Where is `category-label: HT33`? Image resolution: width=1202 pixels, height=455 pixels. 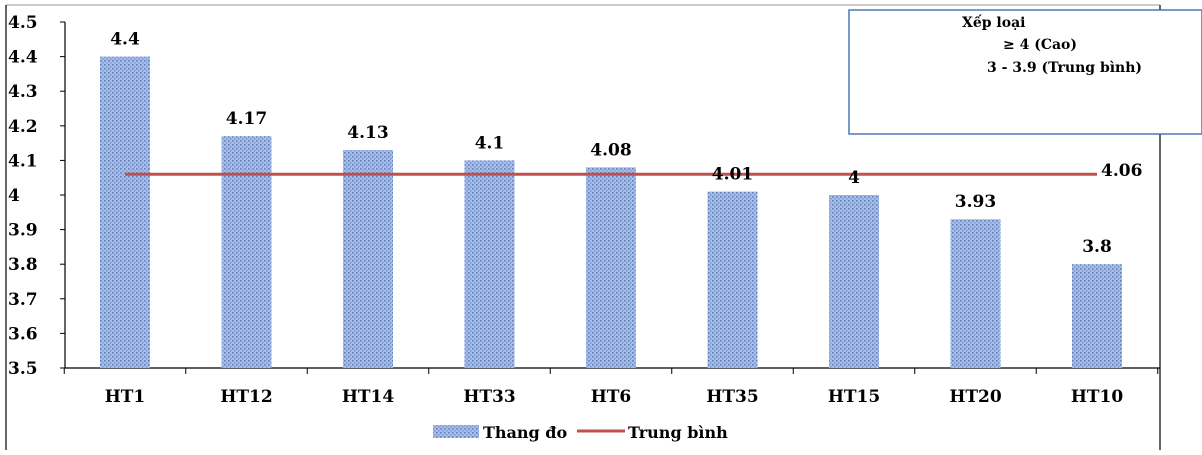 category-label: HT33 is located at coordinates (489, 397).